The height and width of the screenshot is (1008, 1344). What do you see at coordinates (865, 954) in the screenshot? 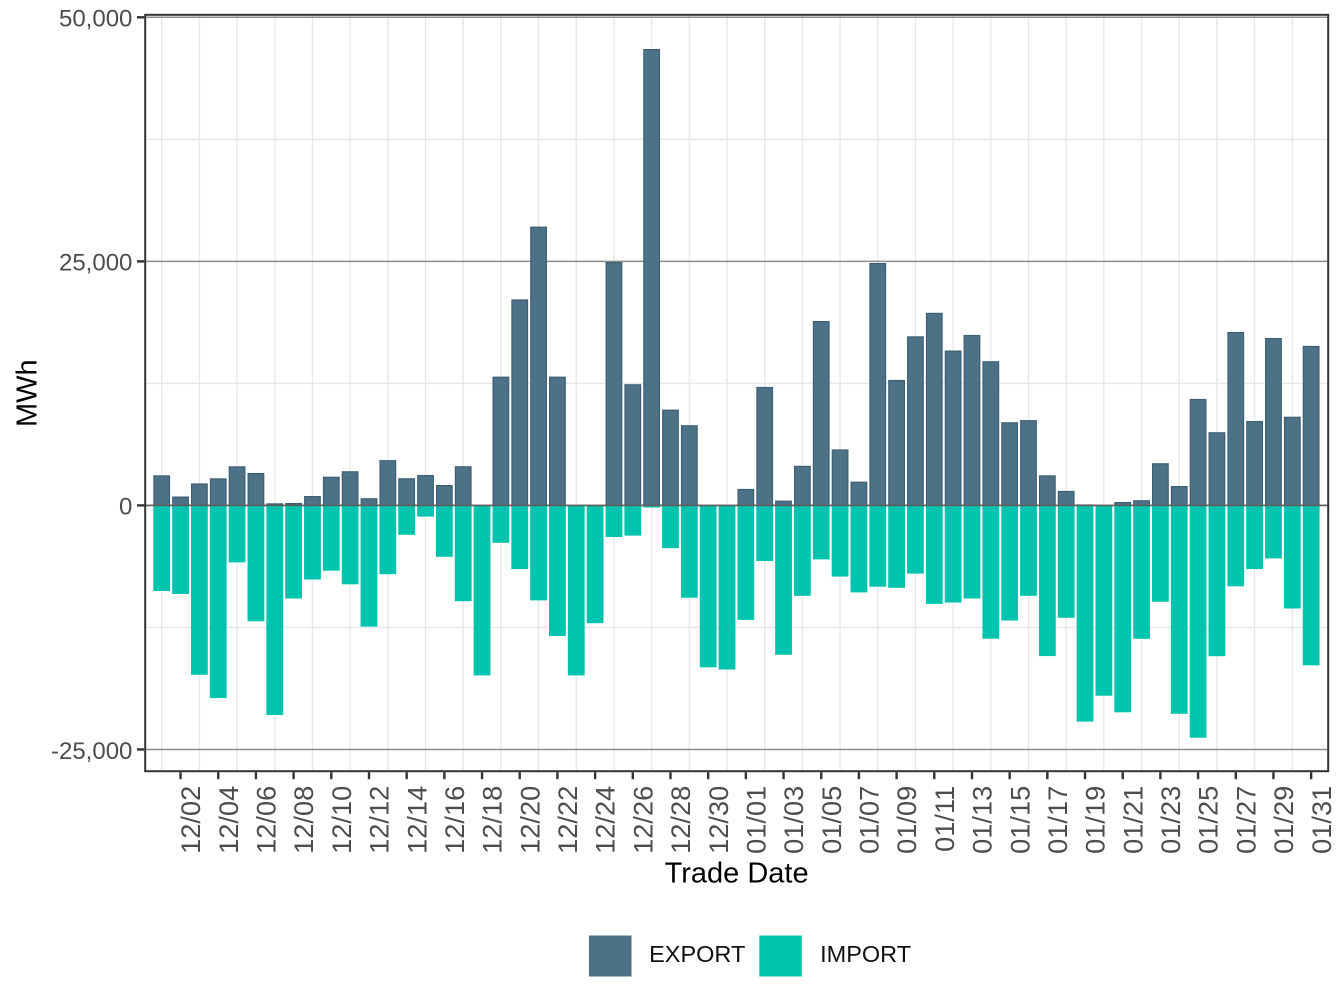
I see `svg-text: IMPORT` at bounding box center [865, 954].